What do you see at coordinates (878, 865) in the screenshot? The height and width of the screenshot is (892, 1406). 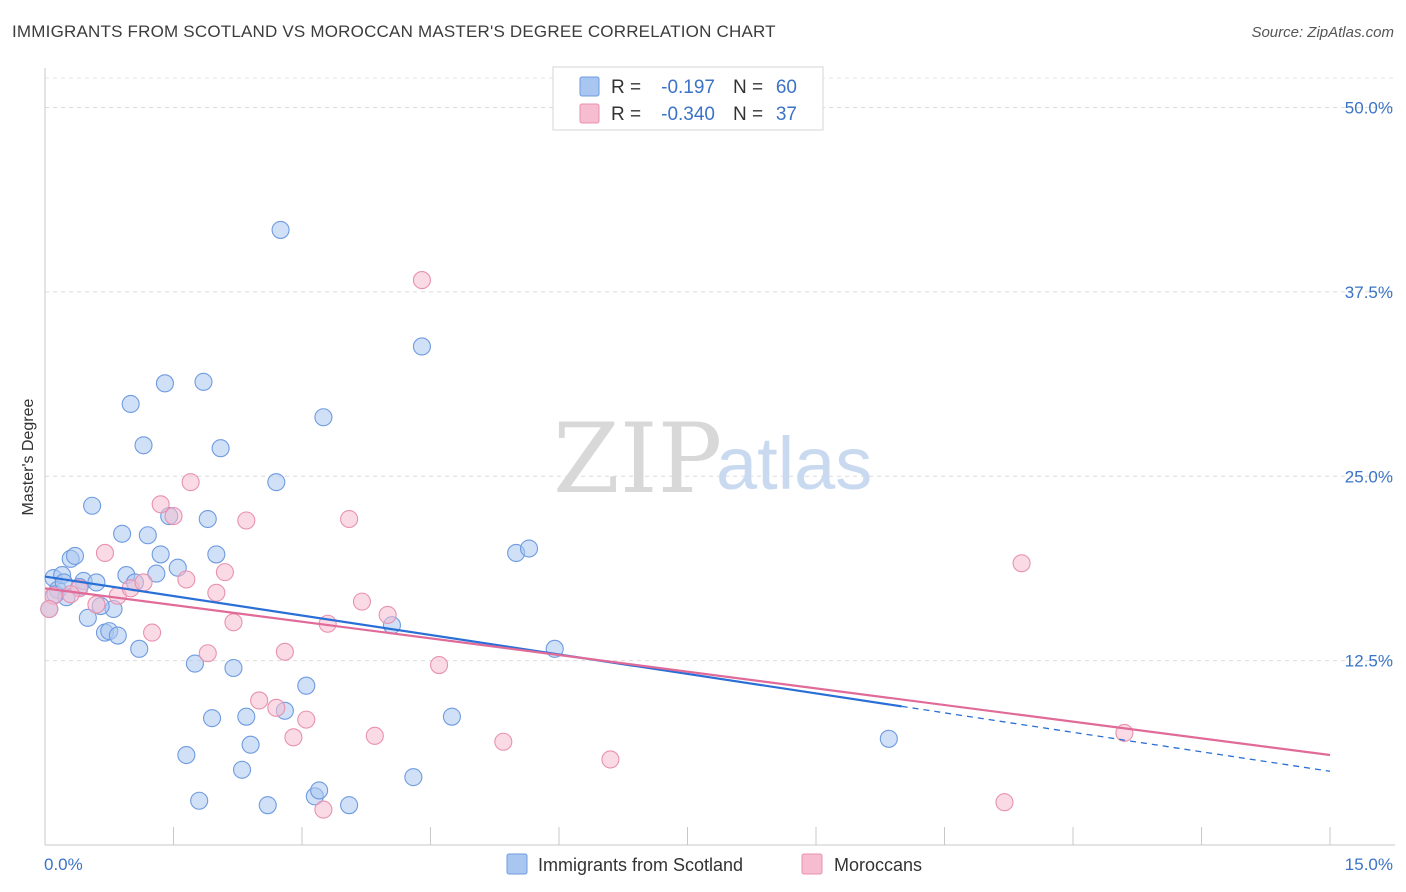 I see `series-legend-label-moroccans: Moroccans` at bounding box center [878, 865].